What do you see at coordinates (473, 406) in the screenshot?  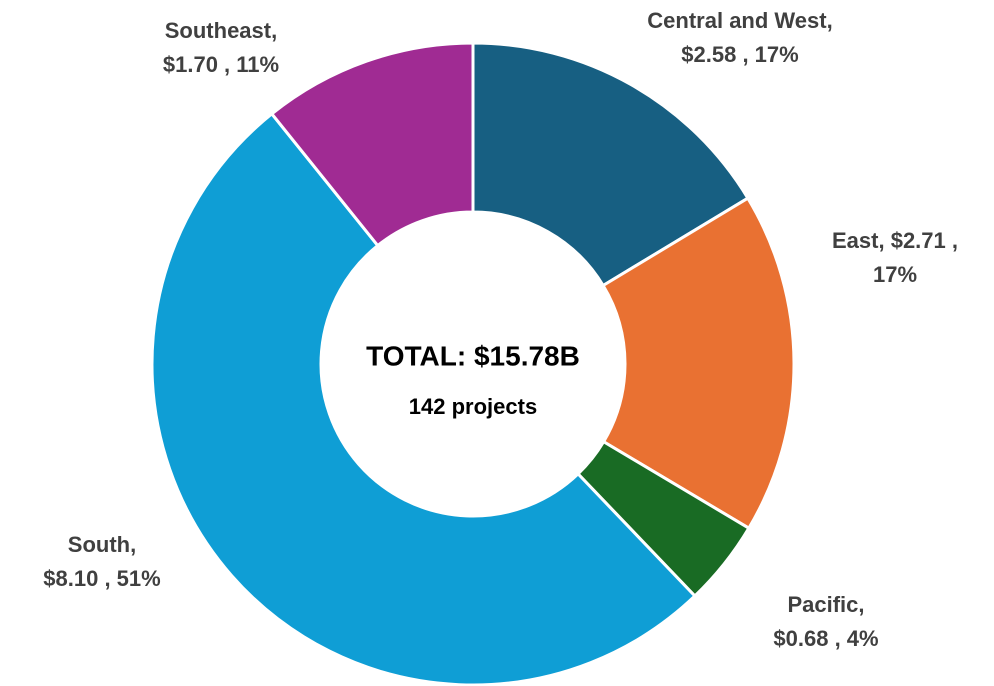 I see `center-subtitle: 142 projects` at bounding box center [473, 406].